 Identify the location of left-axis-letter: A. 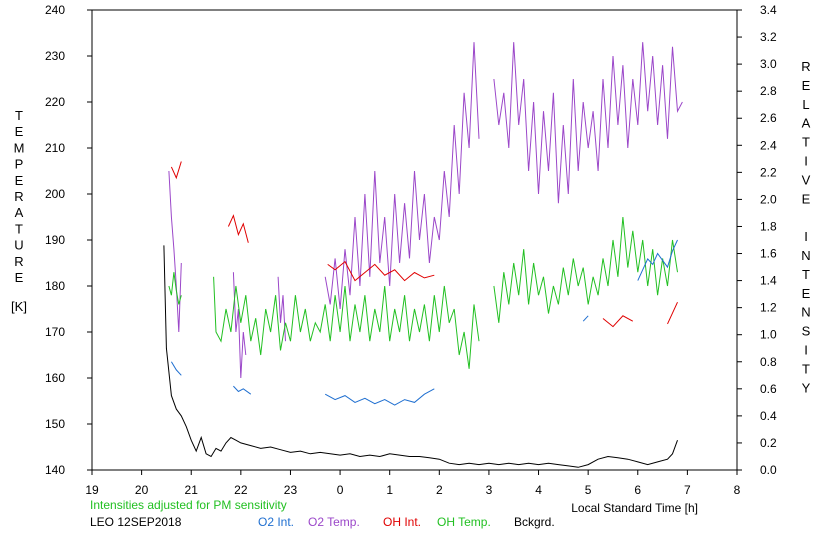
(19, 212).